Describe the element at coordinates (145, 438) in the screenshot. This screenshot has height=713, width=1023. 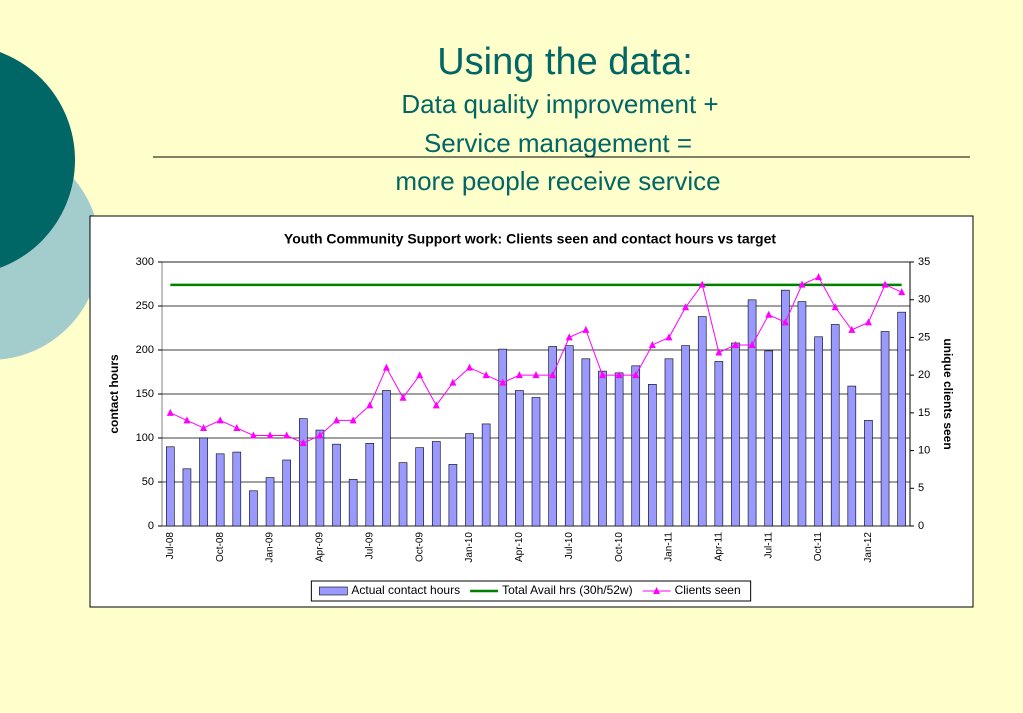
I see `y-tick-label: 100` at that location.